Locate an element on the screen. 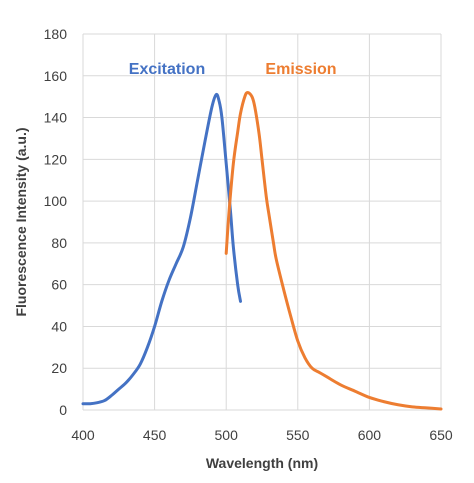  y-tick-label: 20 is located at coordinates (59, 368).